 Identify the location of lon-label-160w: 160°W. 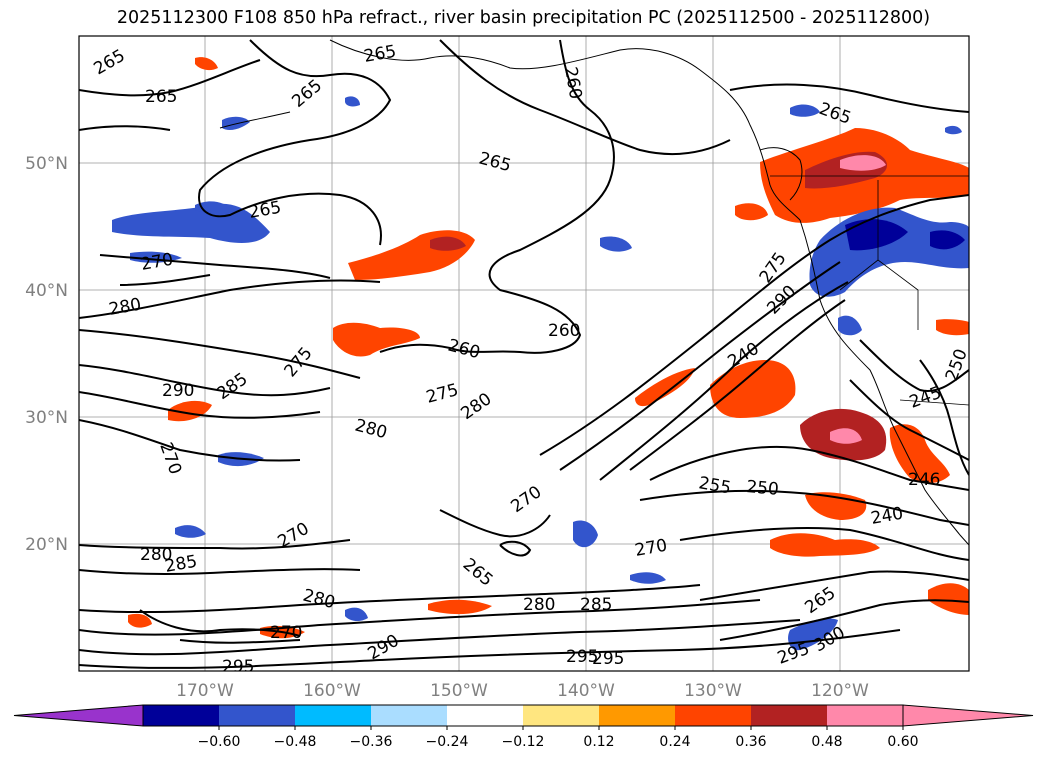
(332, 691).